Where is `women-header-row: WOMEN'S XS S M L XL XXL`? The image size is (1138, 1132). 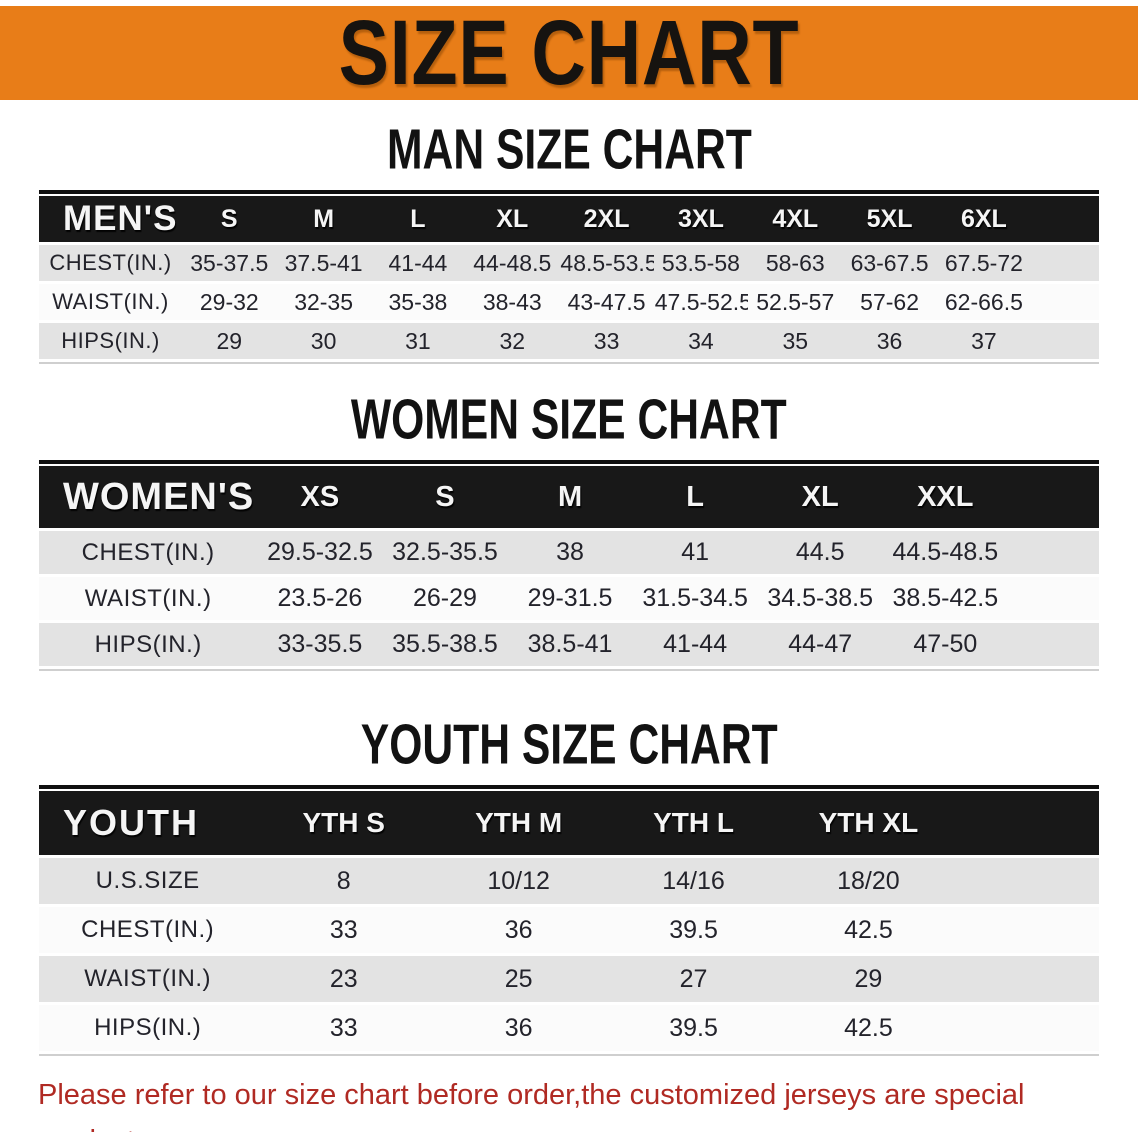 women-header-row: WOMEN'S XS S M L XL XXL is located at coordinates (569, 498).